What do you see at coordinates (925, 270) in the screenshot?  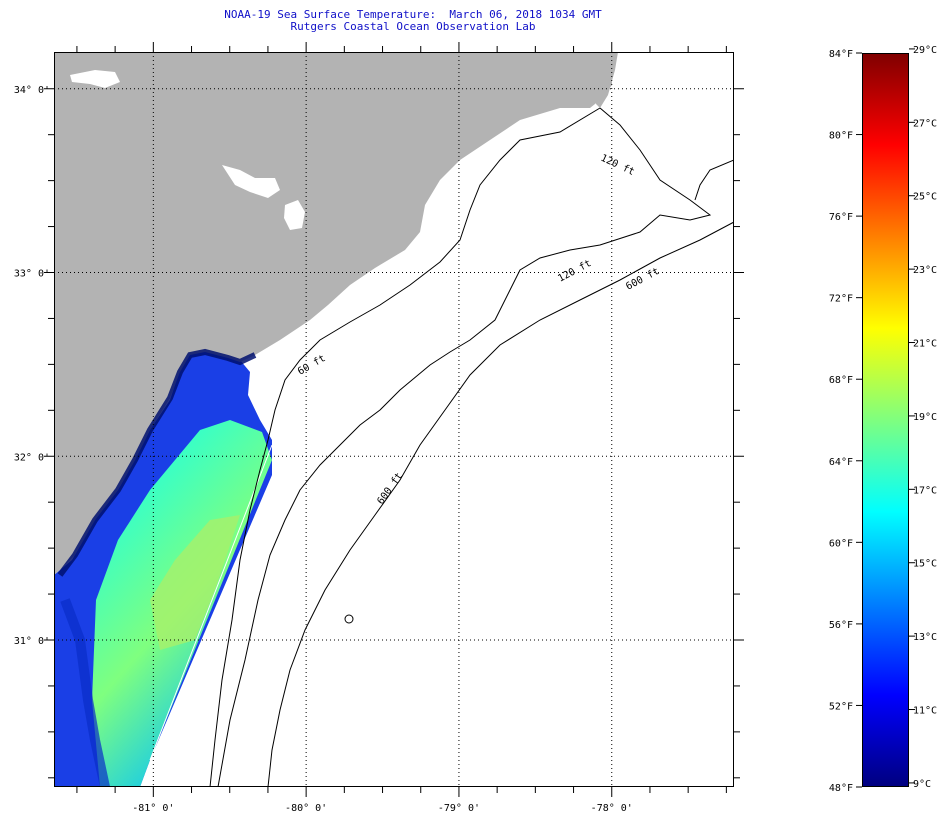 I see `colorbar-label-c: 23°C` at bounding box center [925, 270].